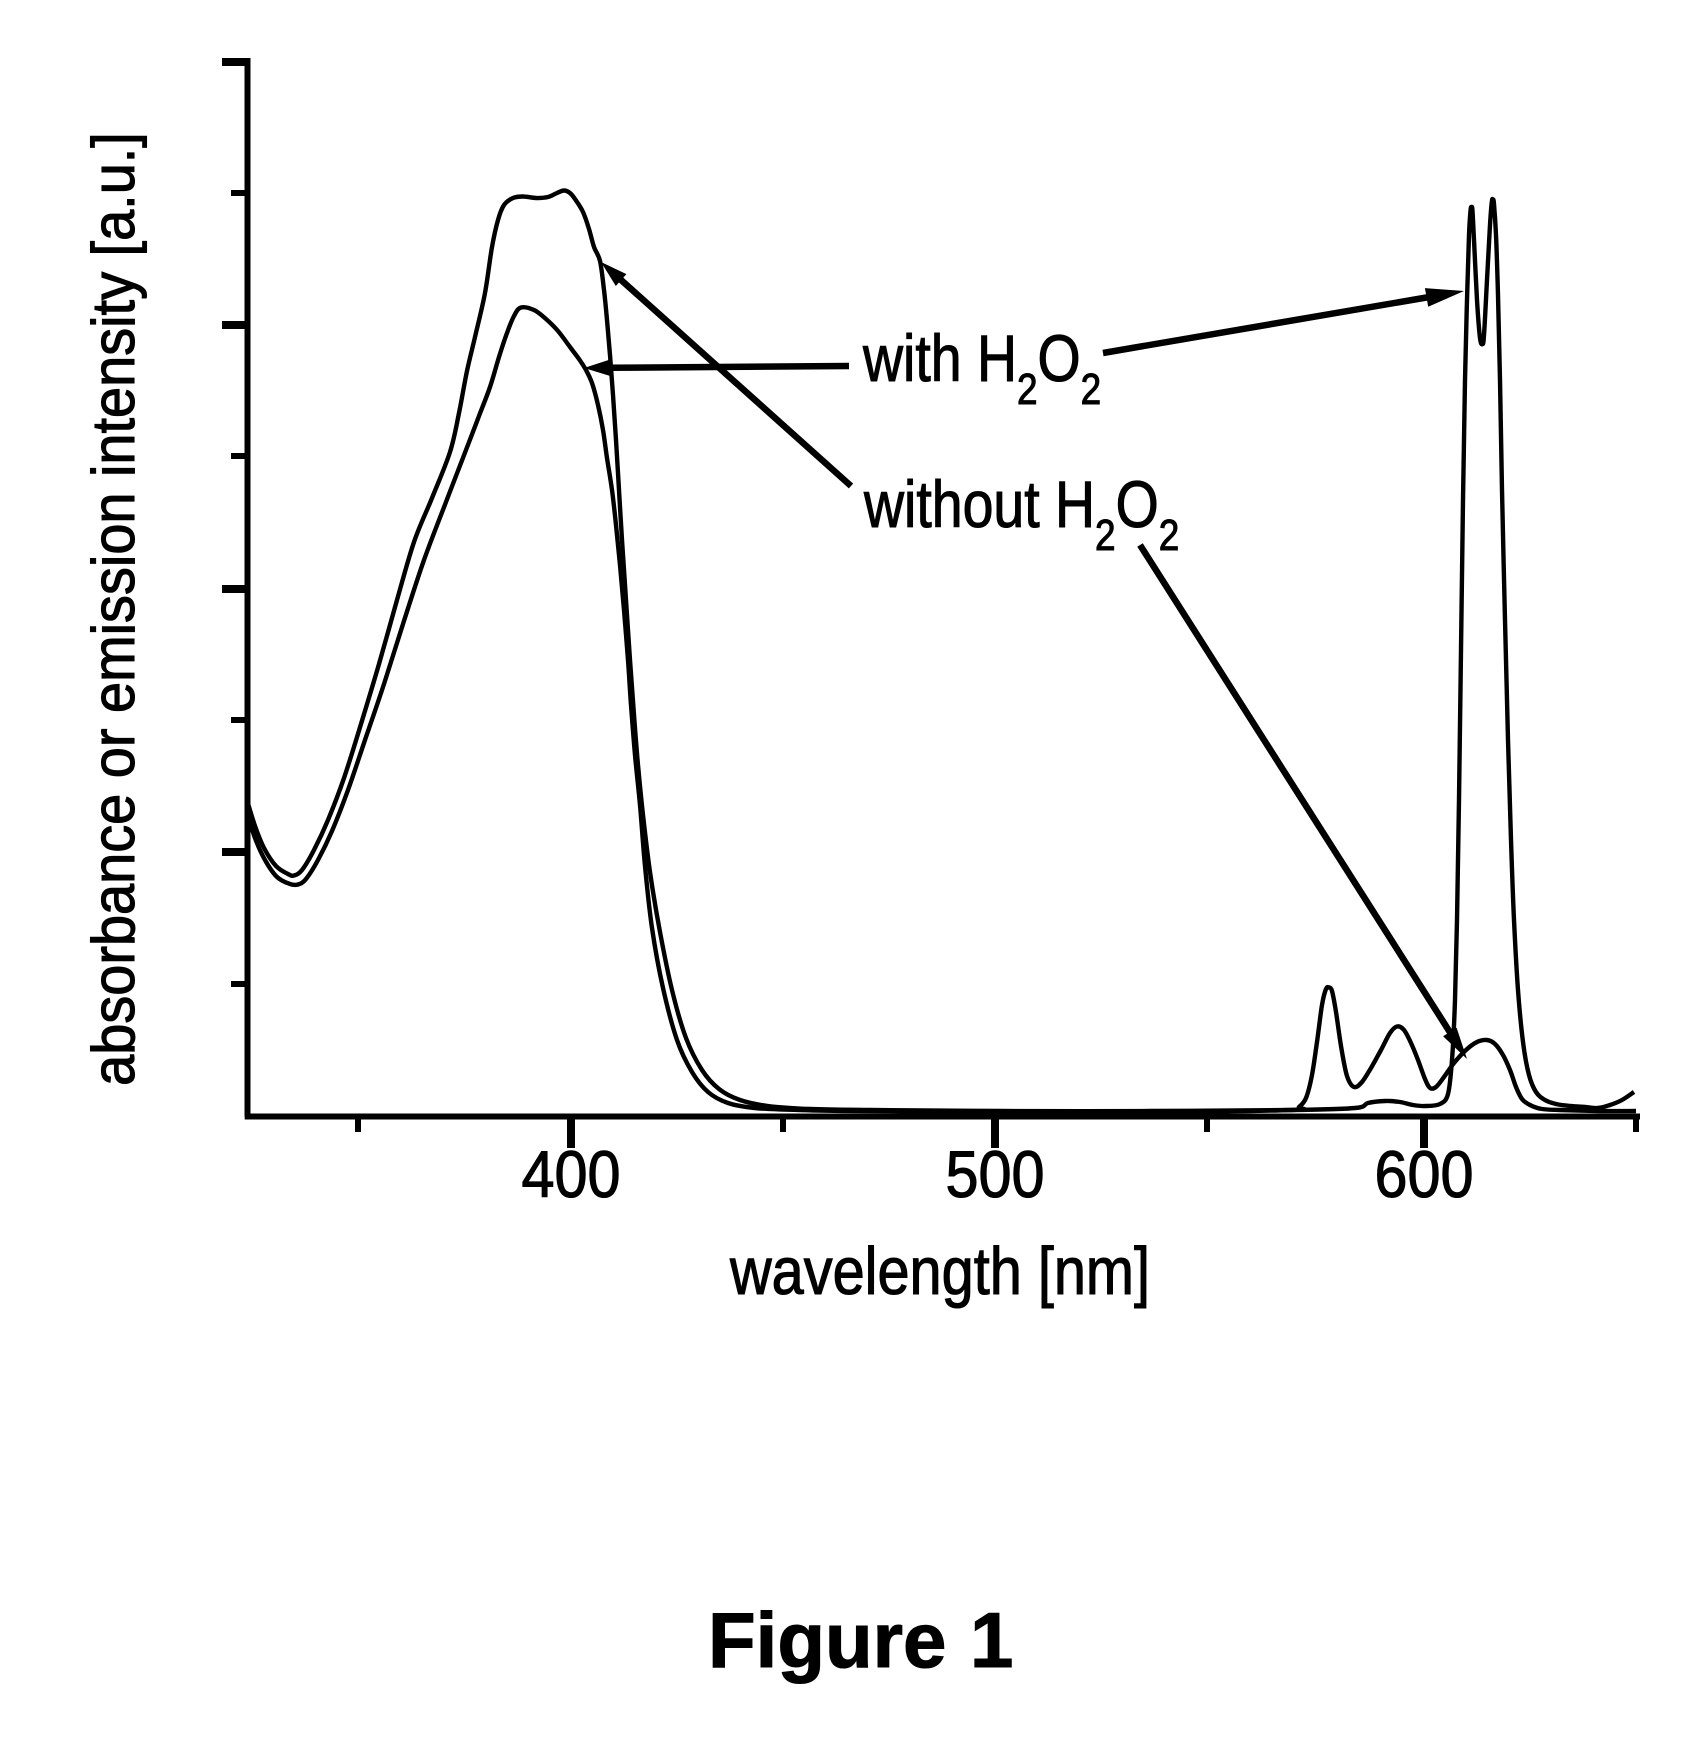 This screenshot has height=1755, width=1705. I want to click on svg-text: 1, so click(991, 1640).